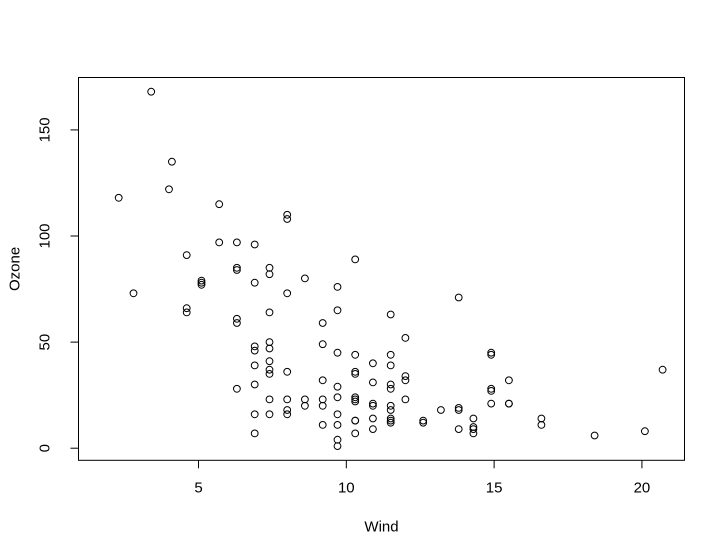 The width and height of the screenshot is (725, 558). I want to click on x-axis-title: Wind, so click(381, 527).